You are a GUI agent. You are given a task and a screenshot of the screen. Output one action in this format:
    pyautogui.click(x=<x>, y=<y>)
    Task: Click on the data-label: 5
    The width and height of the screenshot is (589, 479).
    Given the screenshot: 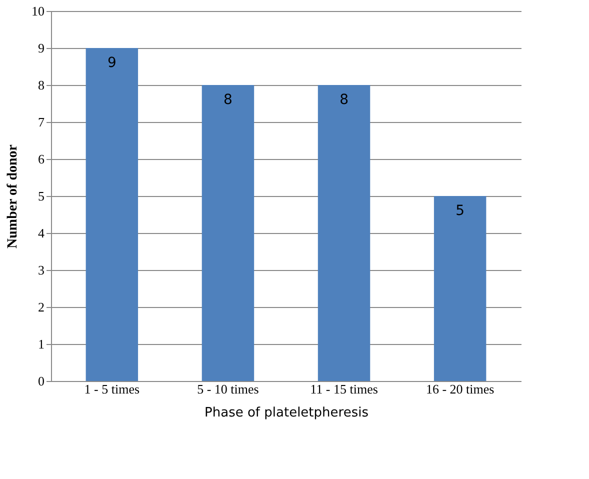 What is the action you would take?
    pyautogui.click(x=460, y=211)
    